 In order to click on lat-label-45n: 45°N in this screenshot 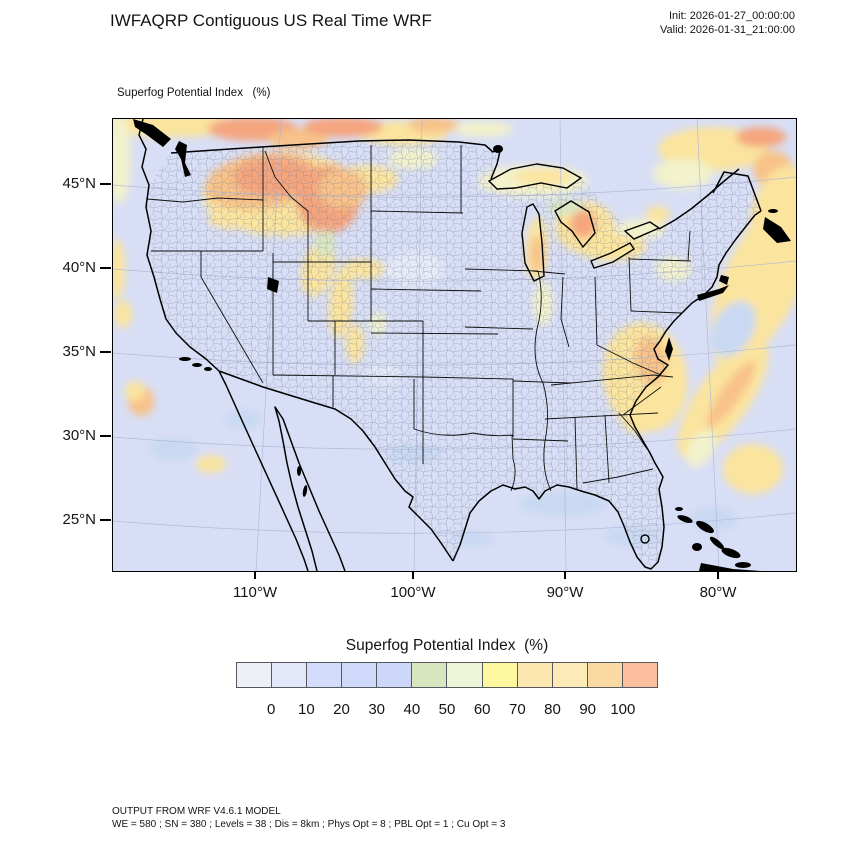, I will do `click(79, 183)`.